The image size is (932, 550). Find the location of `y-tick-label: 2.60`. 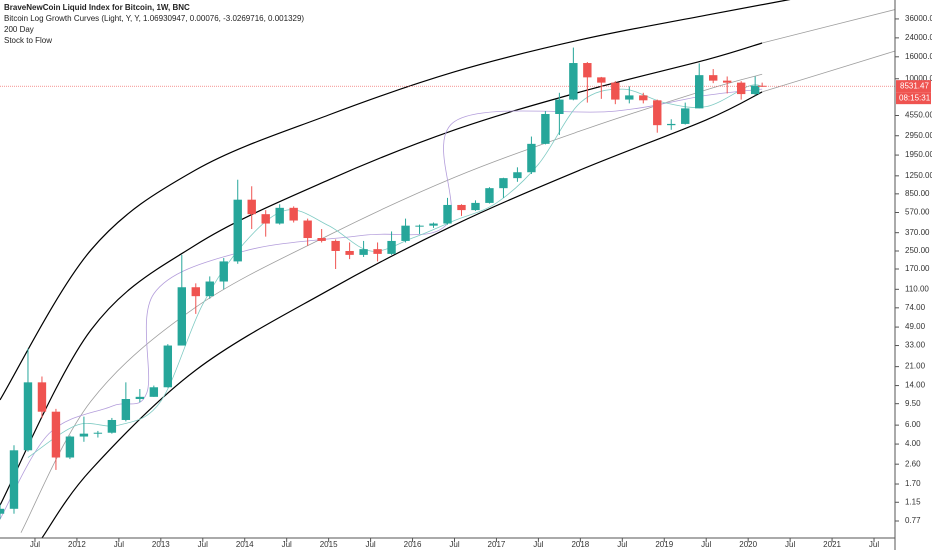

y-tick-label: 2.60 is located at coordinates (913, 463).